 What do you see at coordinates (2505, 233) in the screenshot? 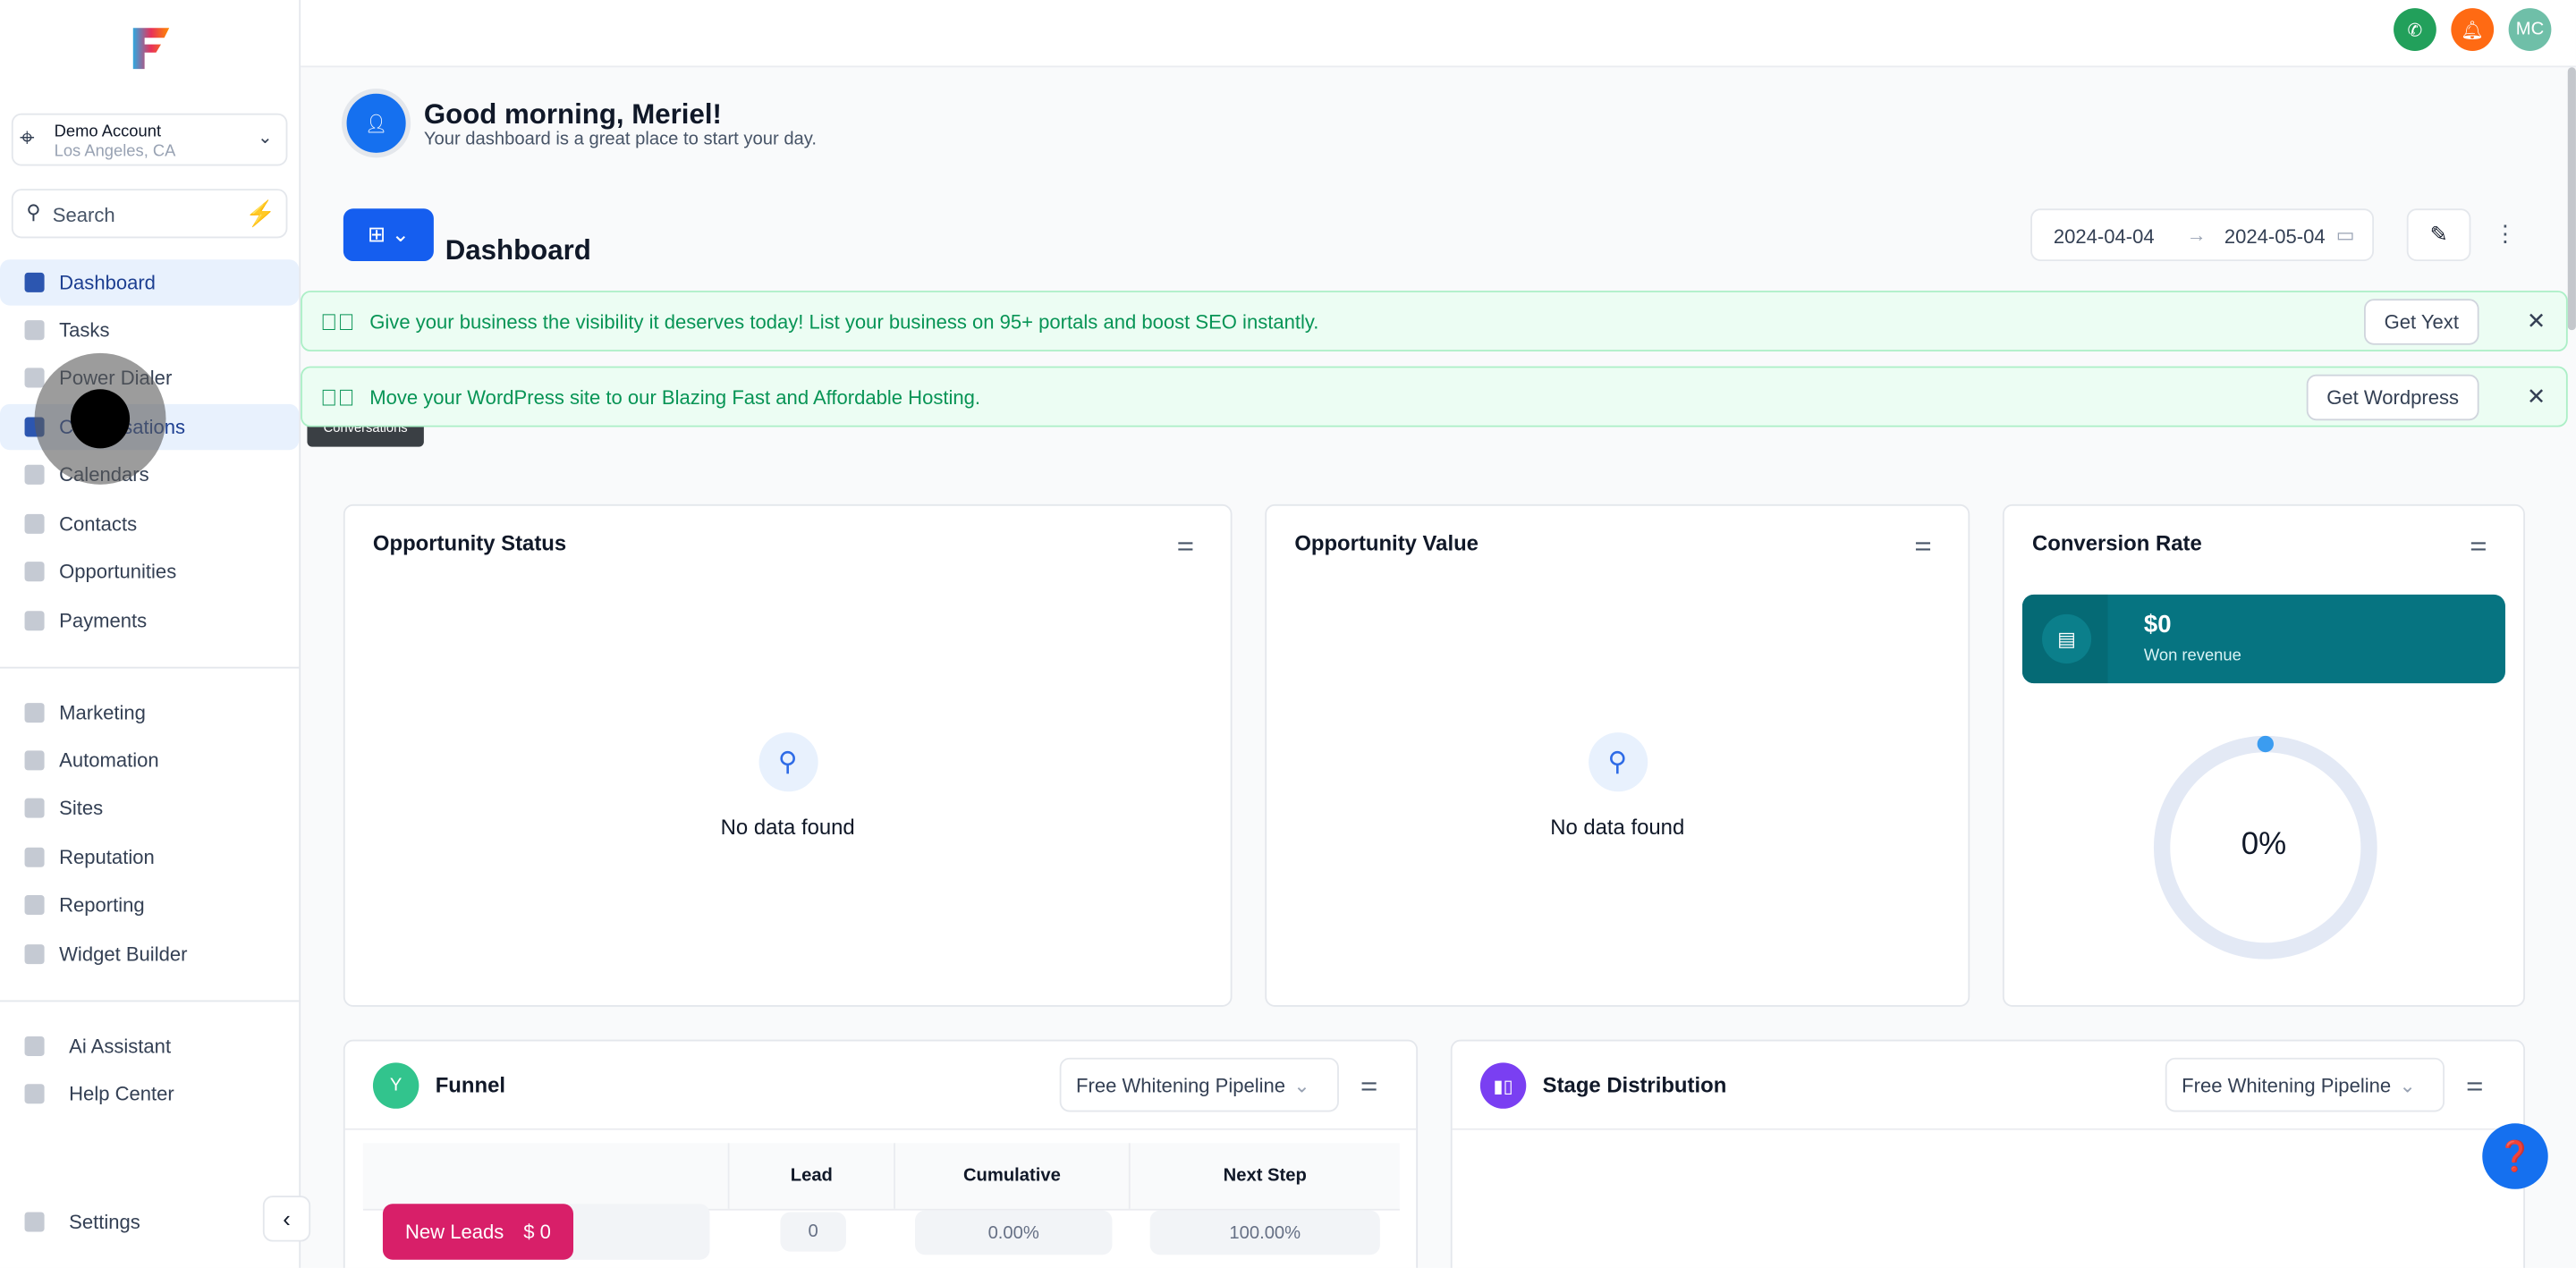
I see `more-options-icon: ⋮` at bounding box center [2505, 233].